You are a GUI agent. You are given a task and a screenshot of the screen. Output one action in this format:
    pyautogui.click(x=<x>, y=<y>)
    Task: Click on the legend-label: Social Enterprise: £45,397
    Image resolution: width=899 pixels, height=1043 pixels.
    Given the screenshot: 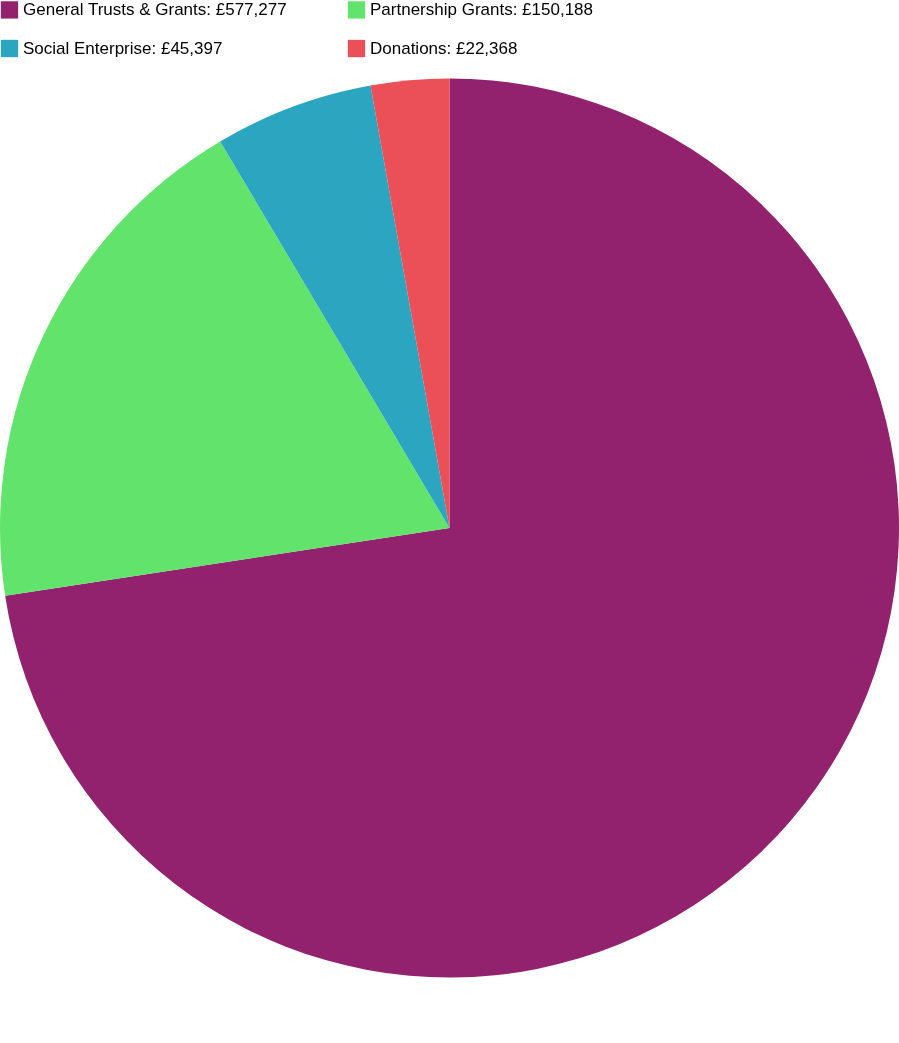 What is the action you would take?
    pyautogui.click(x=123, y=48)
    